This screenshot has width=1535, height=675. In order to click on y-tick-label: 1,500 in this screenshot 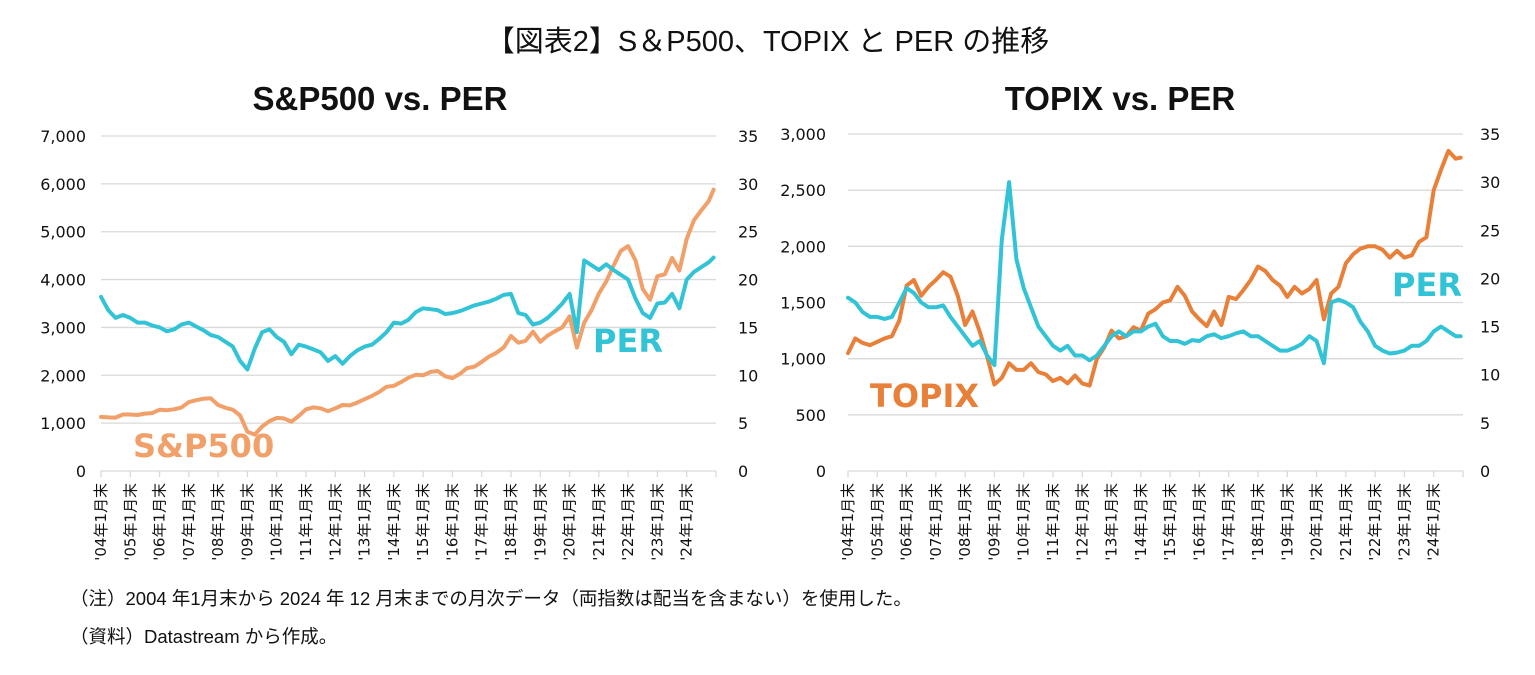, I will do `click(803, 303)`.